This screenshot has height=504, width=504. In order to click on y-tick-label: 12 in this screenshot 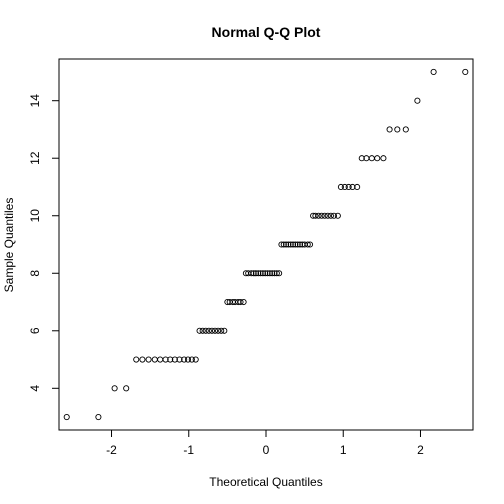, I will do `click(35, 158)`.